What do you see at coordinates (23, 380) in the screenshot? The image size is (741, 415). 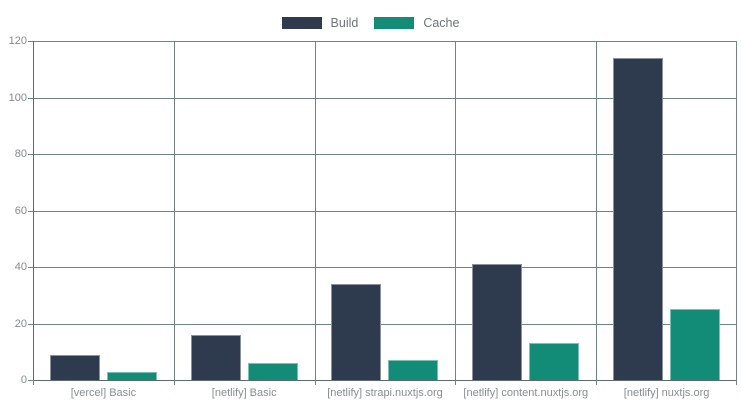 I see `y-tick-label-0: 0` at bounding box center [23, 380].